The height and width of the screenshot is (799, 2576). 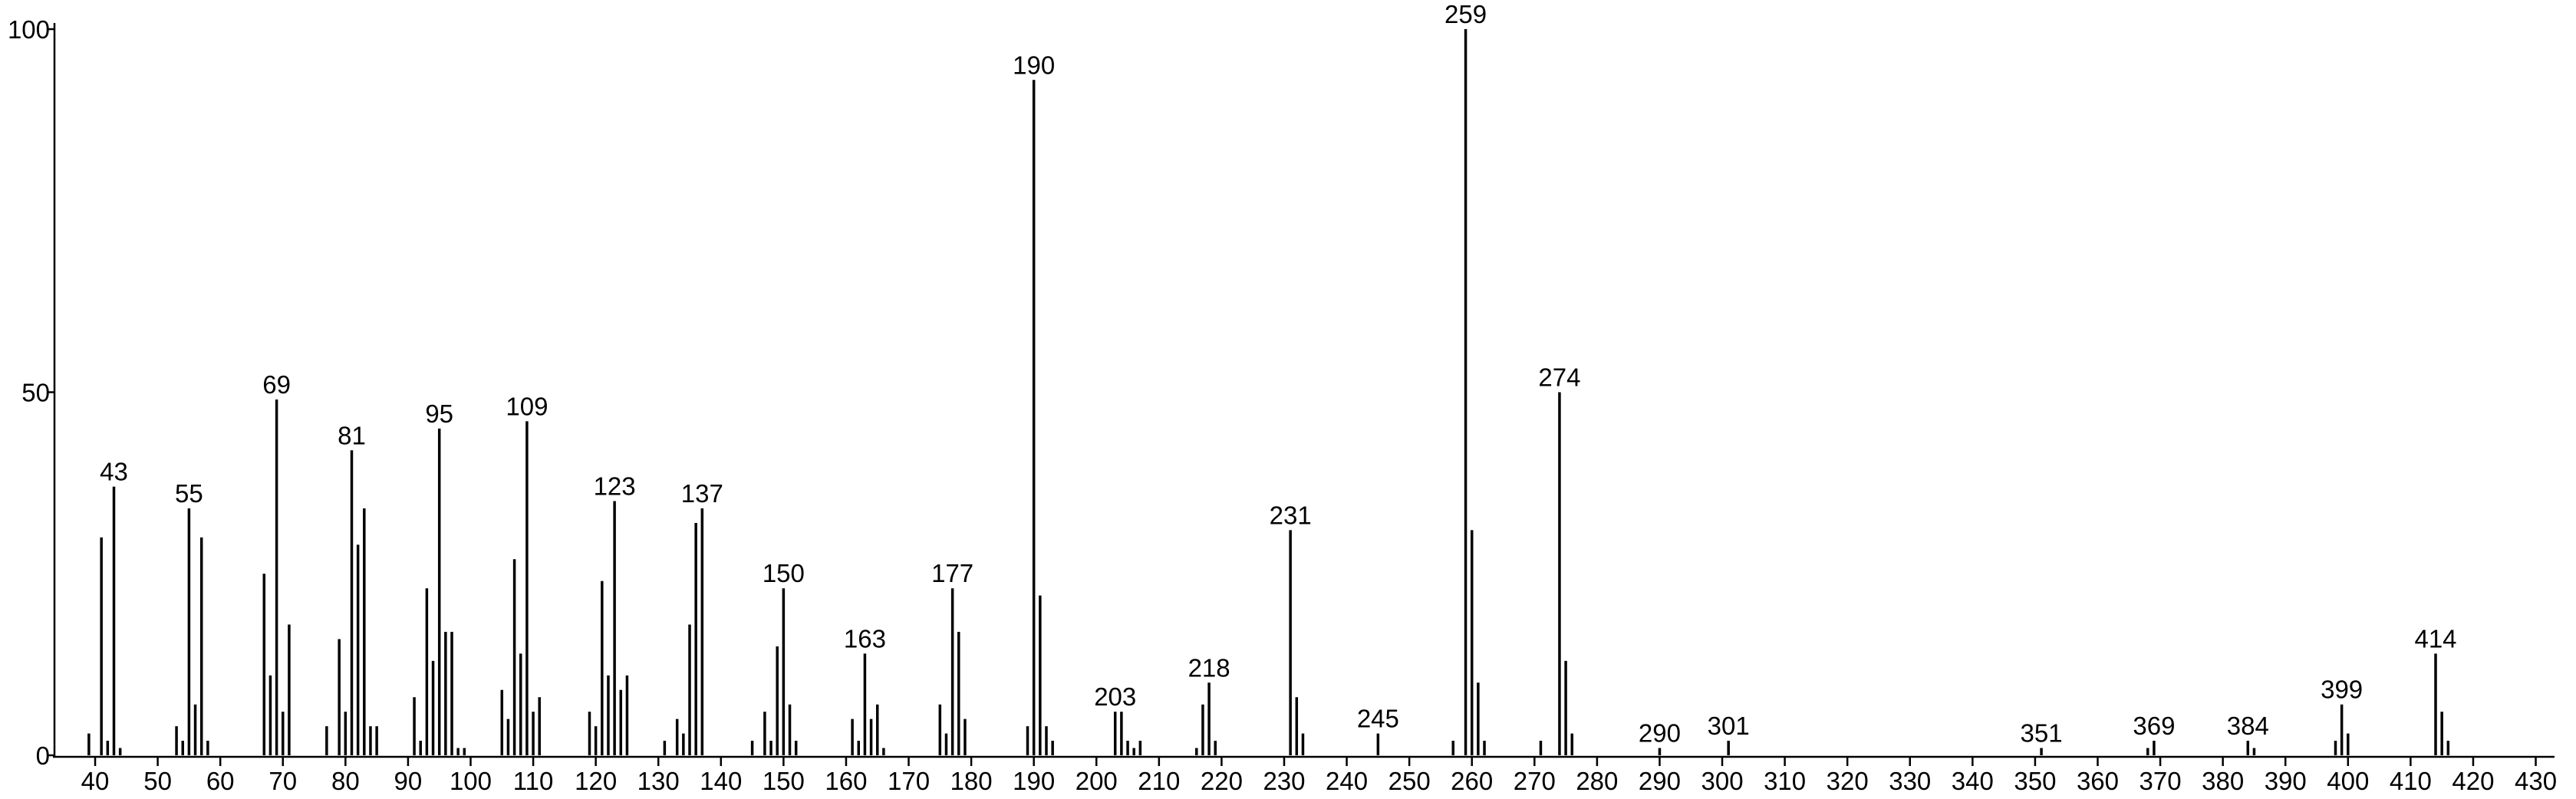 What do you see at coordinates (1409, 781) in the screenshot?
I see `x-tick-label: 250` at bounding box center [1409, 781].